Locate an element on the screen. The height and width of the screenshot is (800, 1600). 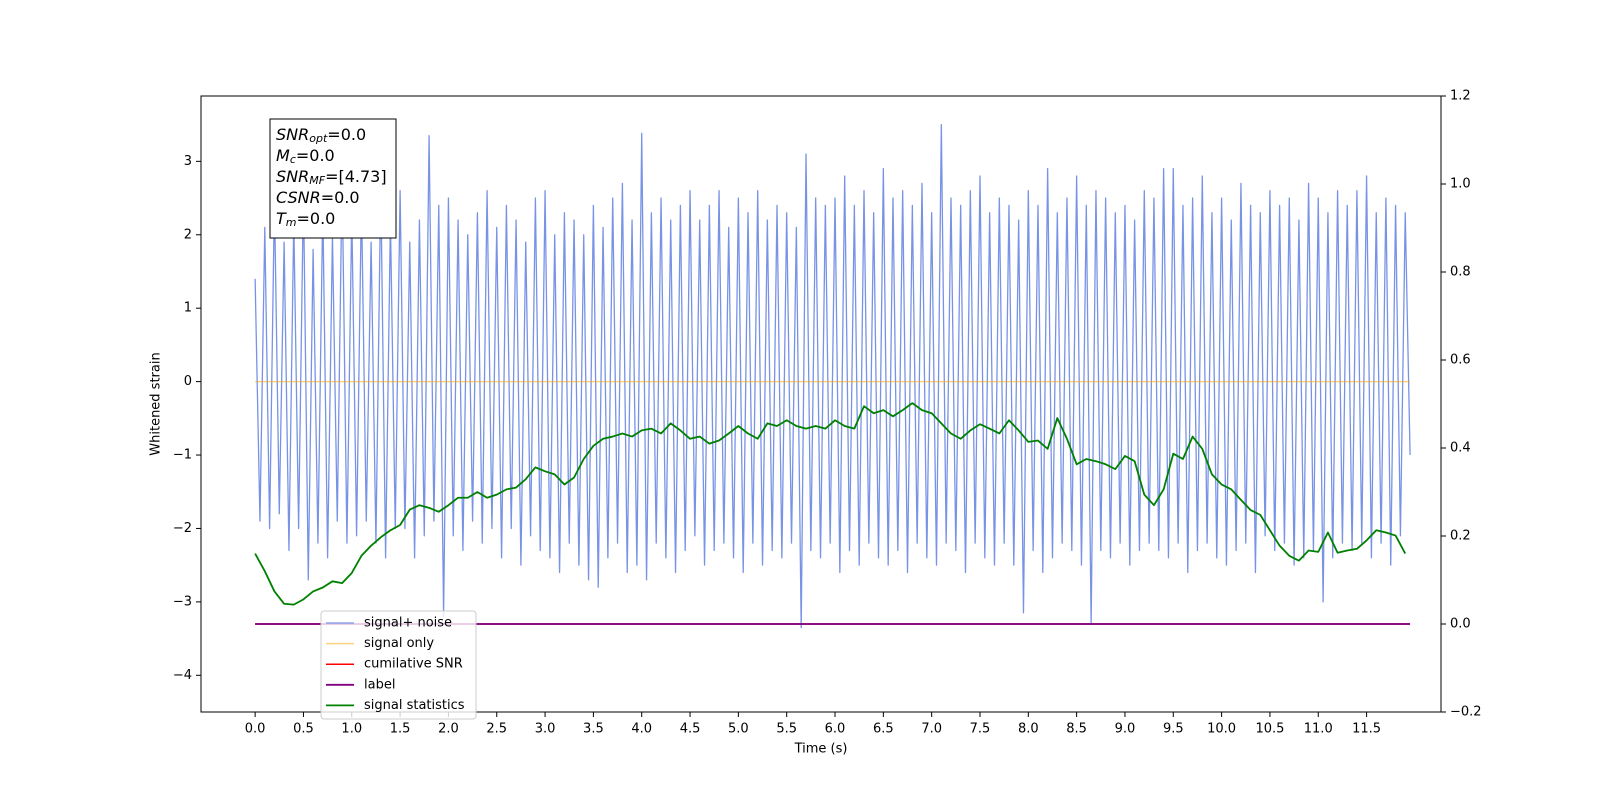
annotation-line: SNRMF=[4.73] is located at coordinates (331, 177).